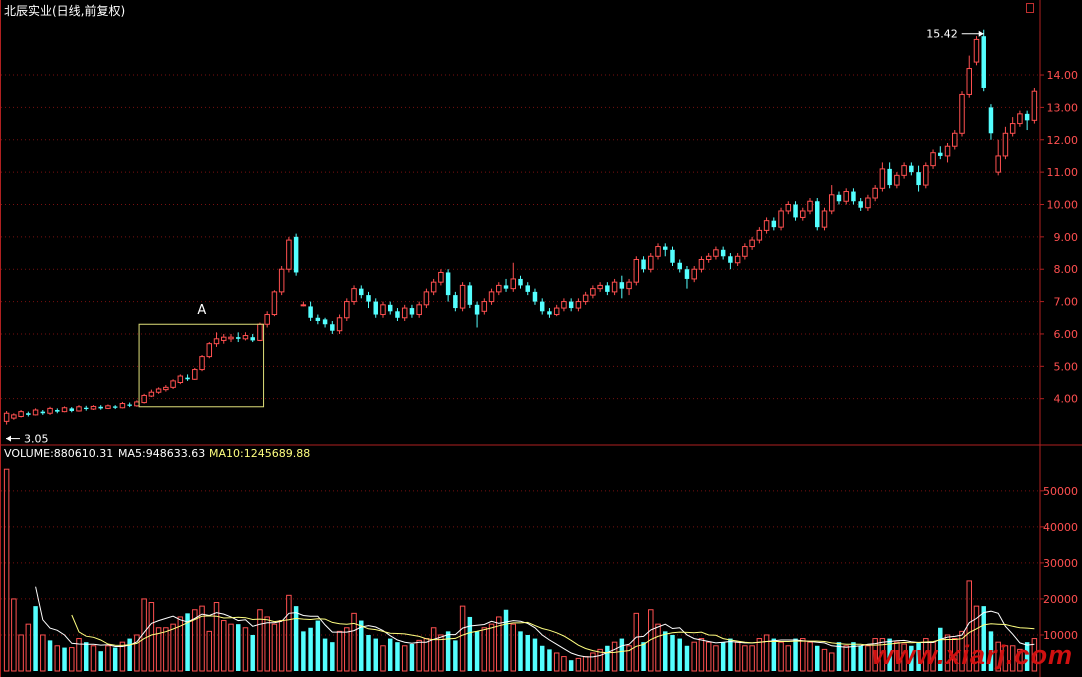 The height and width of the screenshot is (677, 1082). I want to click on price-tick-label: 12.00, so click(1063, 140).